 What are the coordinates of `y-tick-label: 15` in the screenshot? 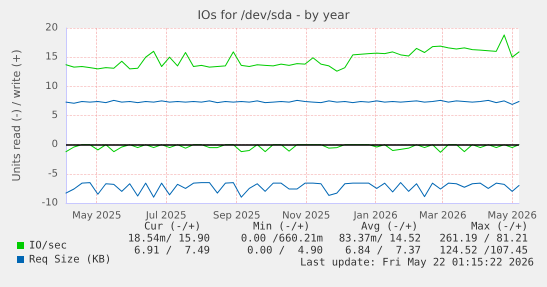 It's located at (51, 57).